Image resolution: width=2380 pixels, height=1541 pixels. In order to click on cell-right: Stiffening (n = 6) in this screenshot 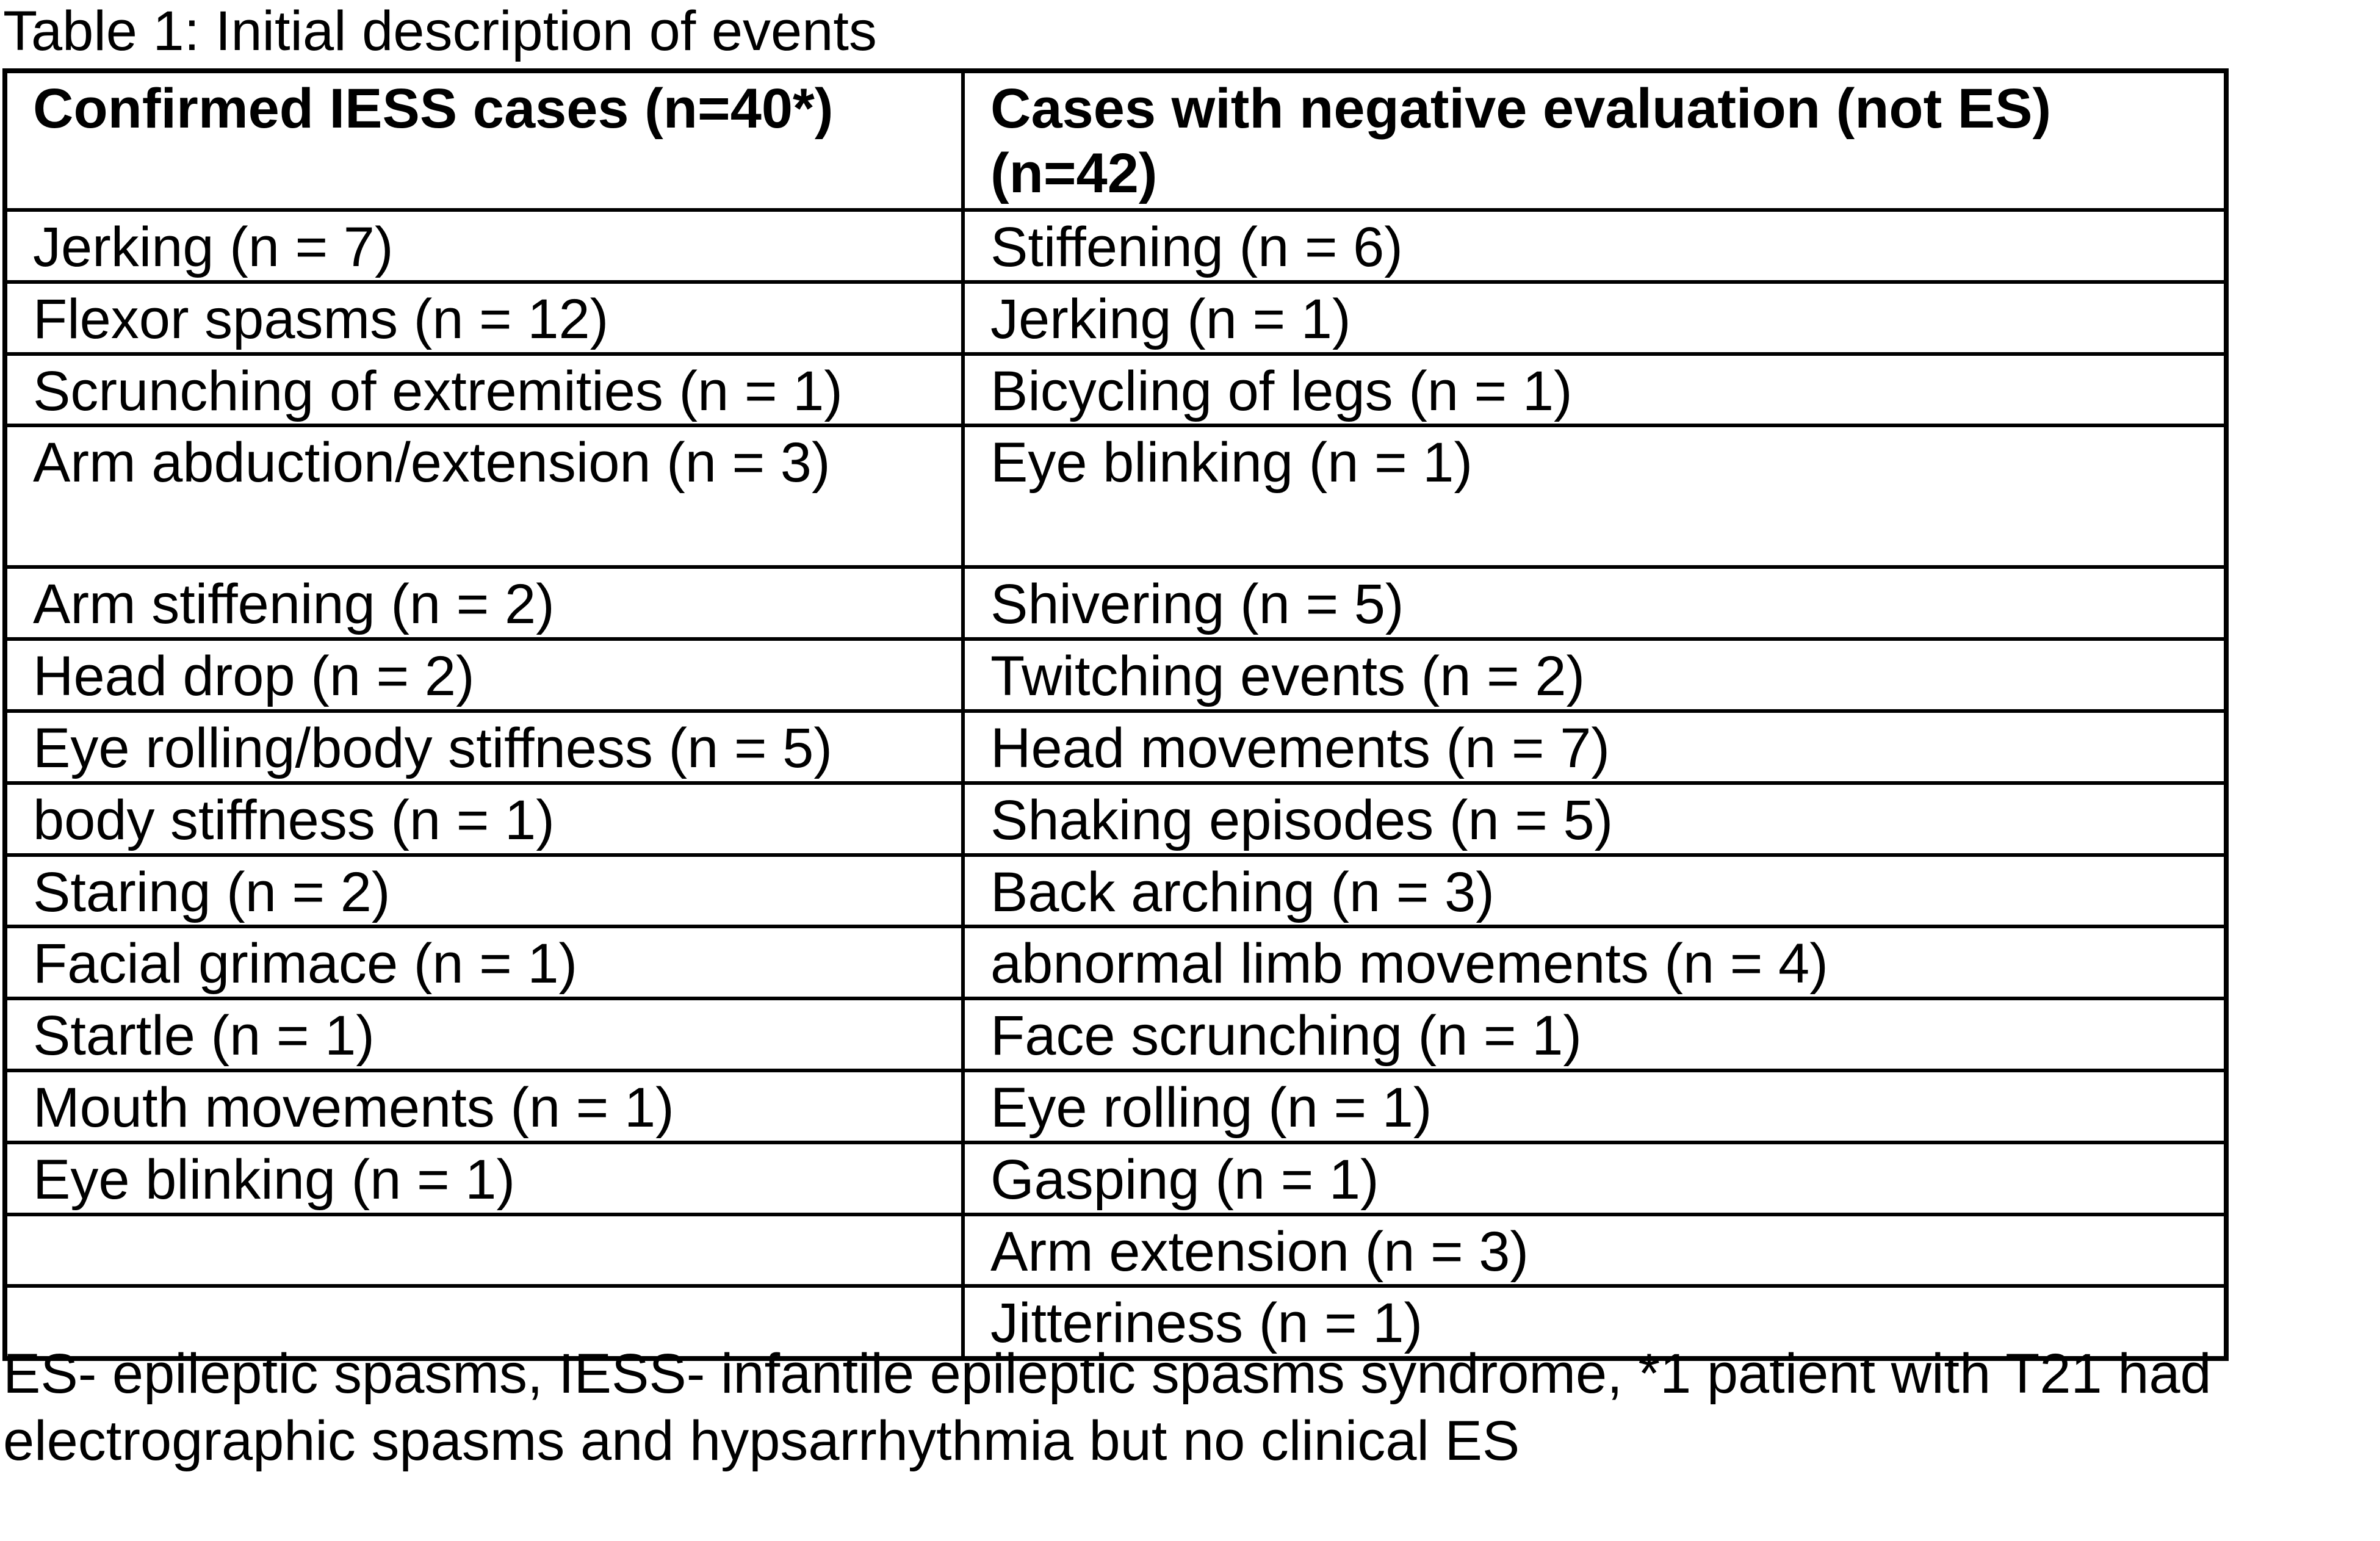, I will do `click(1595, 246)`.